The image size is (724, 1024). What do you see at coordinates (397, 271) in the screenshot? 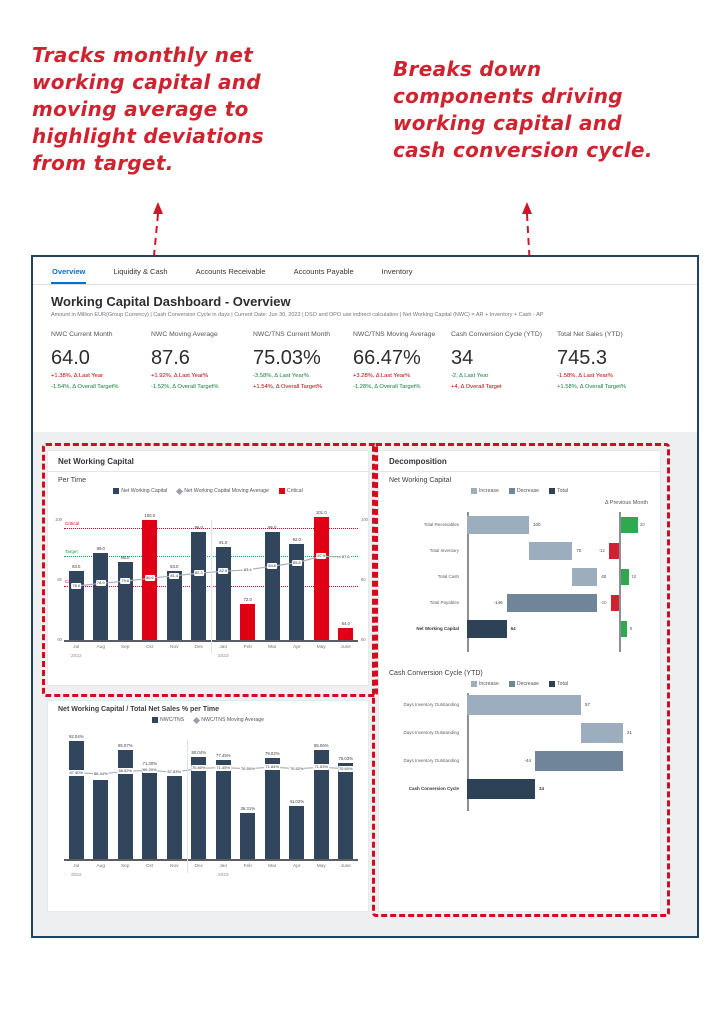
I see `tab-inventory: Inventory` at bounding box center [397, 271].